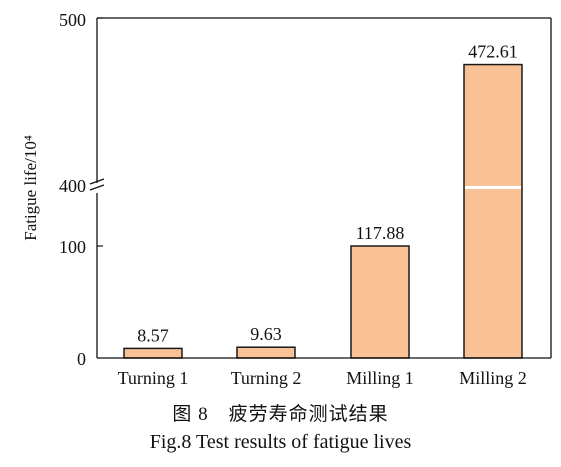 This screenshot has height=467, width=561. What do you see at coordinates (72, 247) in the screenshot?
I see `y-tick-label-100: 100` at bounding box center [72, 247].